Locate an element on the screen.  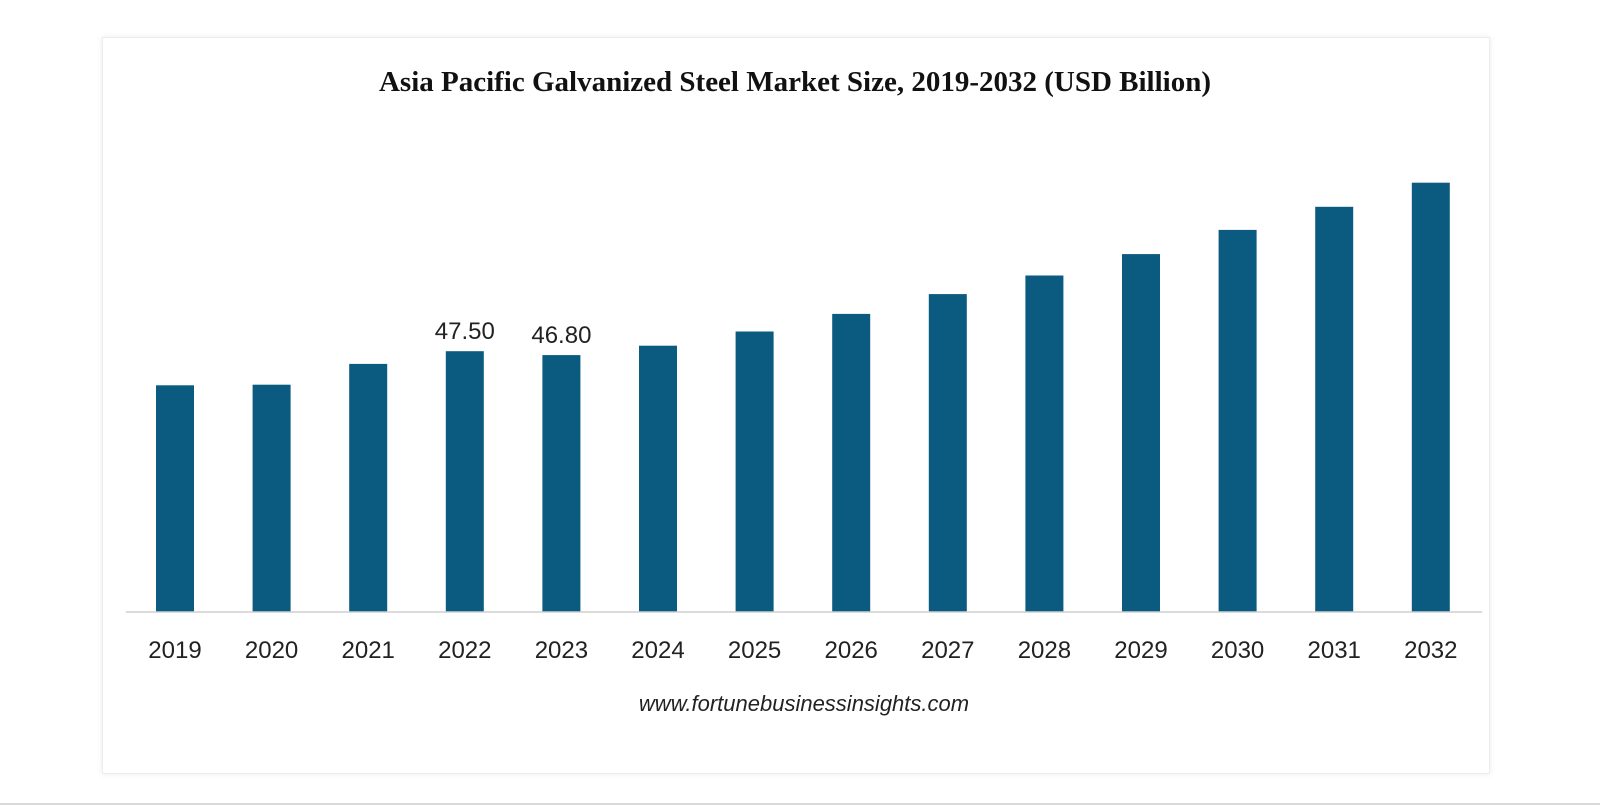
x-tick-label-2024: 2024 is located at coordinates (657, 650).